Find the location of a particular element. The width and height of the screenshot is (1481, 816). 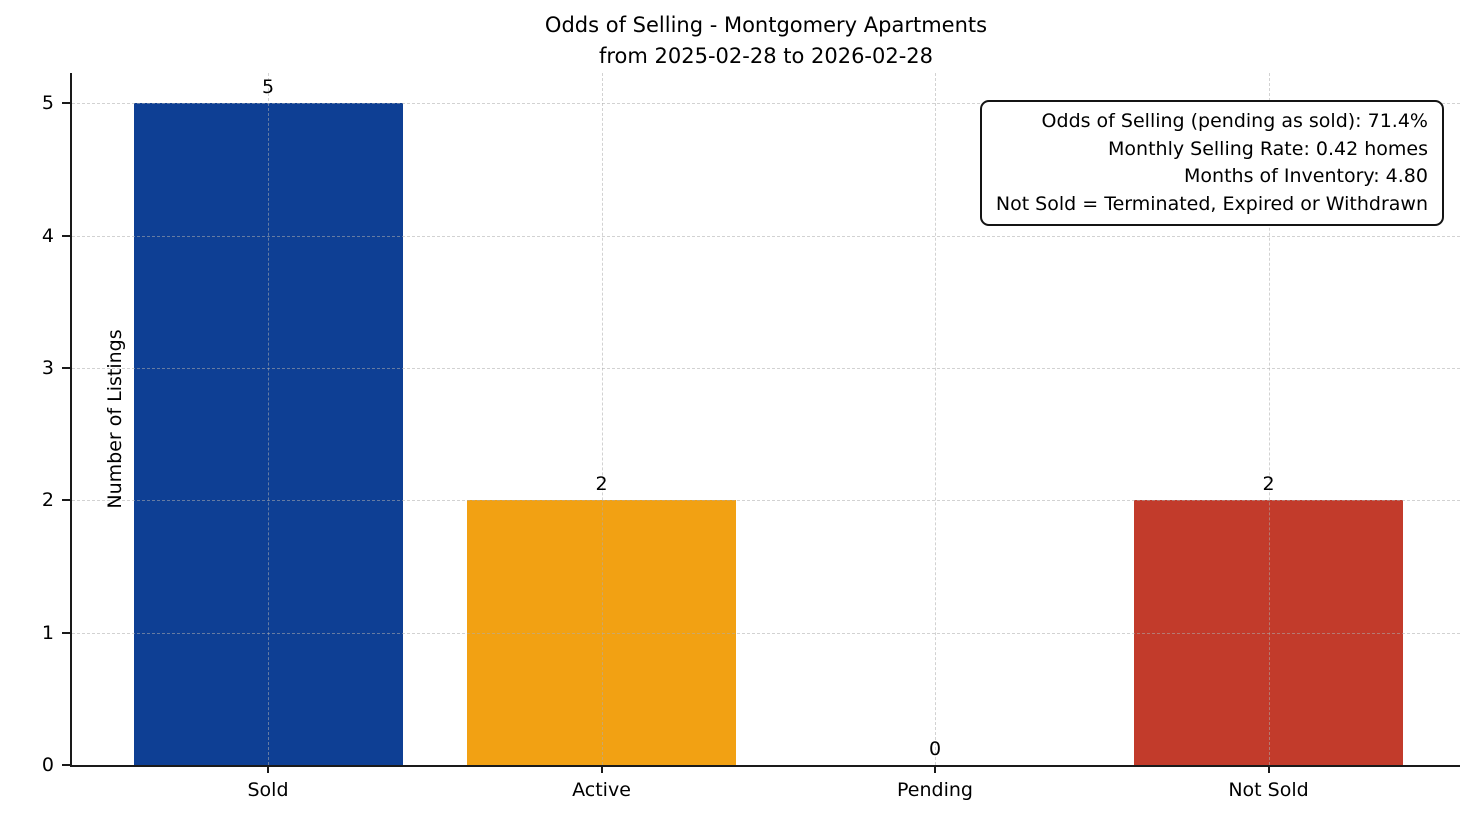

chart-title-line-2: from 2025-02-28 to 2026-02-28 is located at coordinates (766, 56).